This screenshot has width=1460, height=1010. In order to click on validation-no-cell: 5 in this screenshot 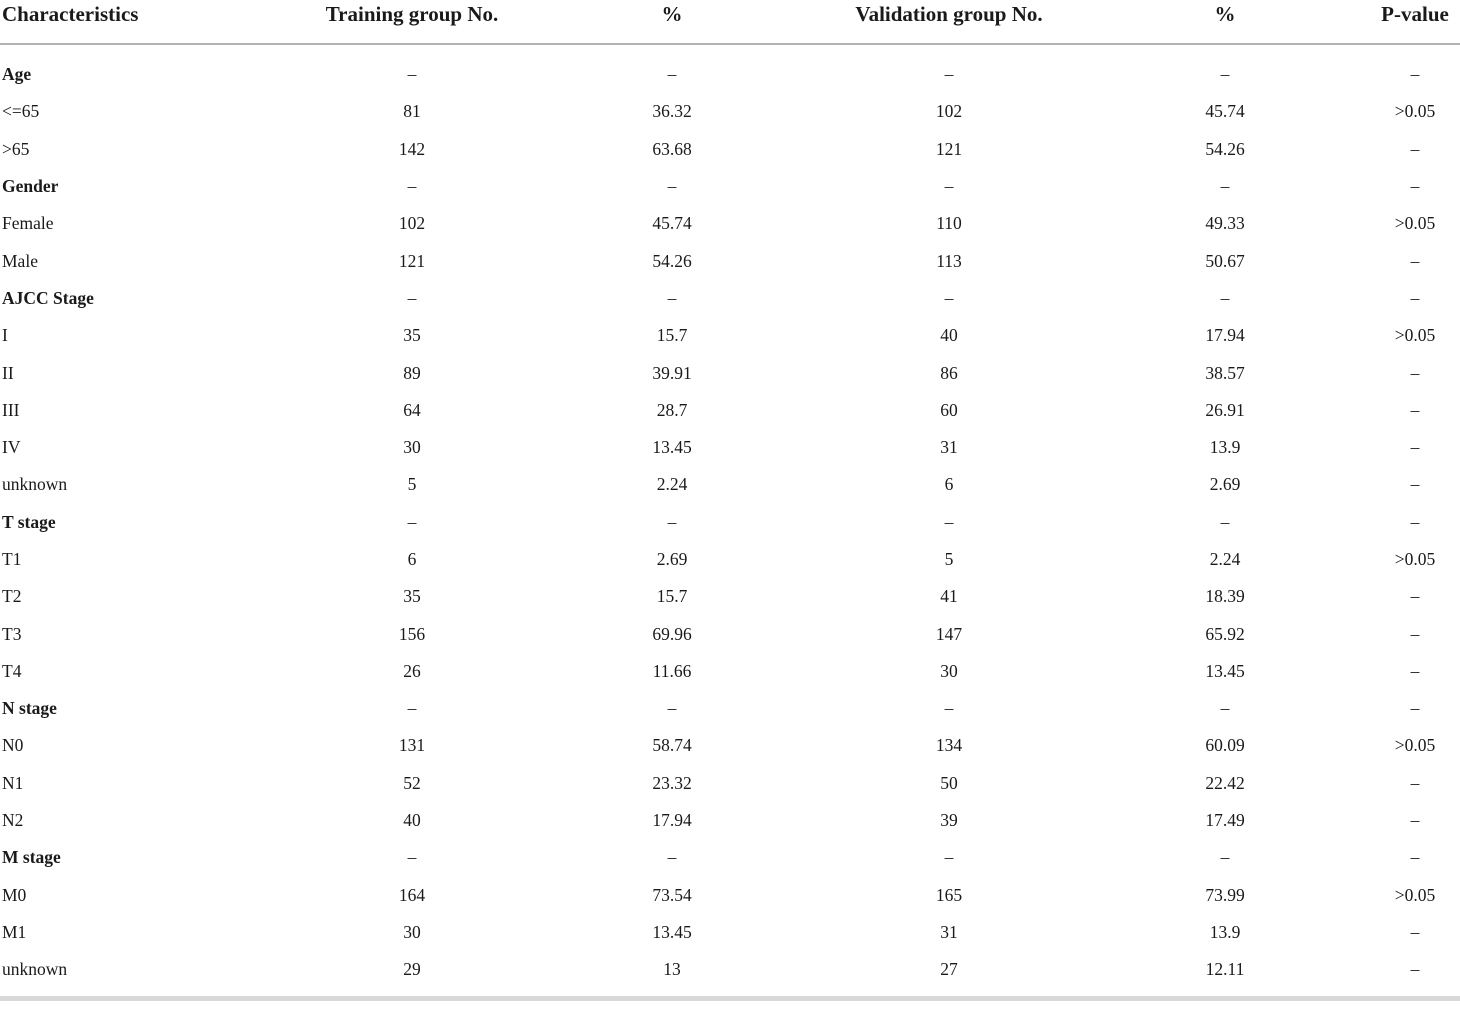, I will do `click(949, 559)`.